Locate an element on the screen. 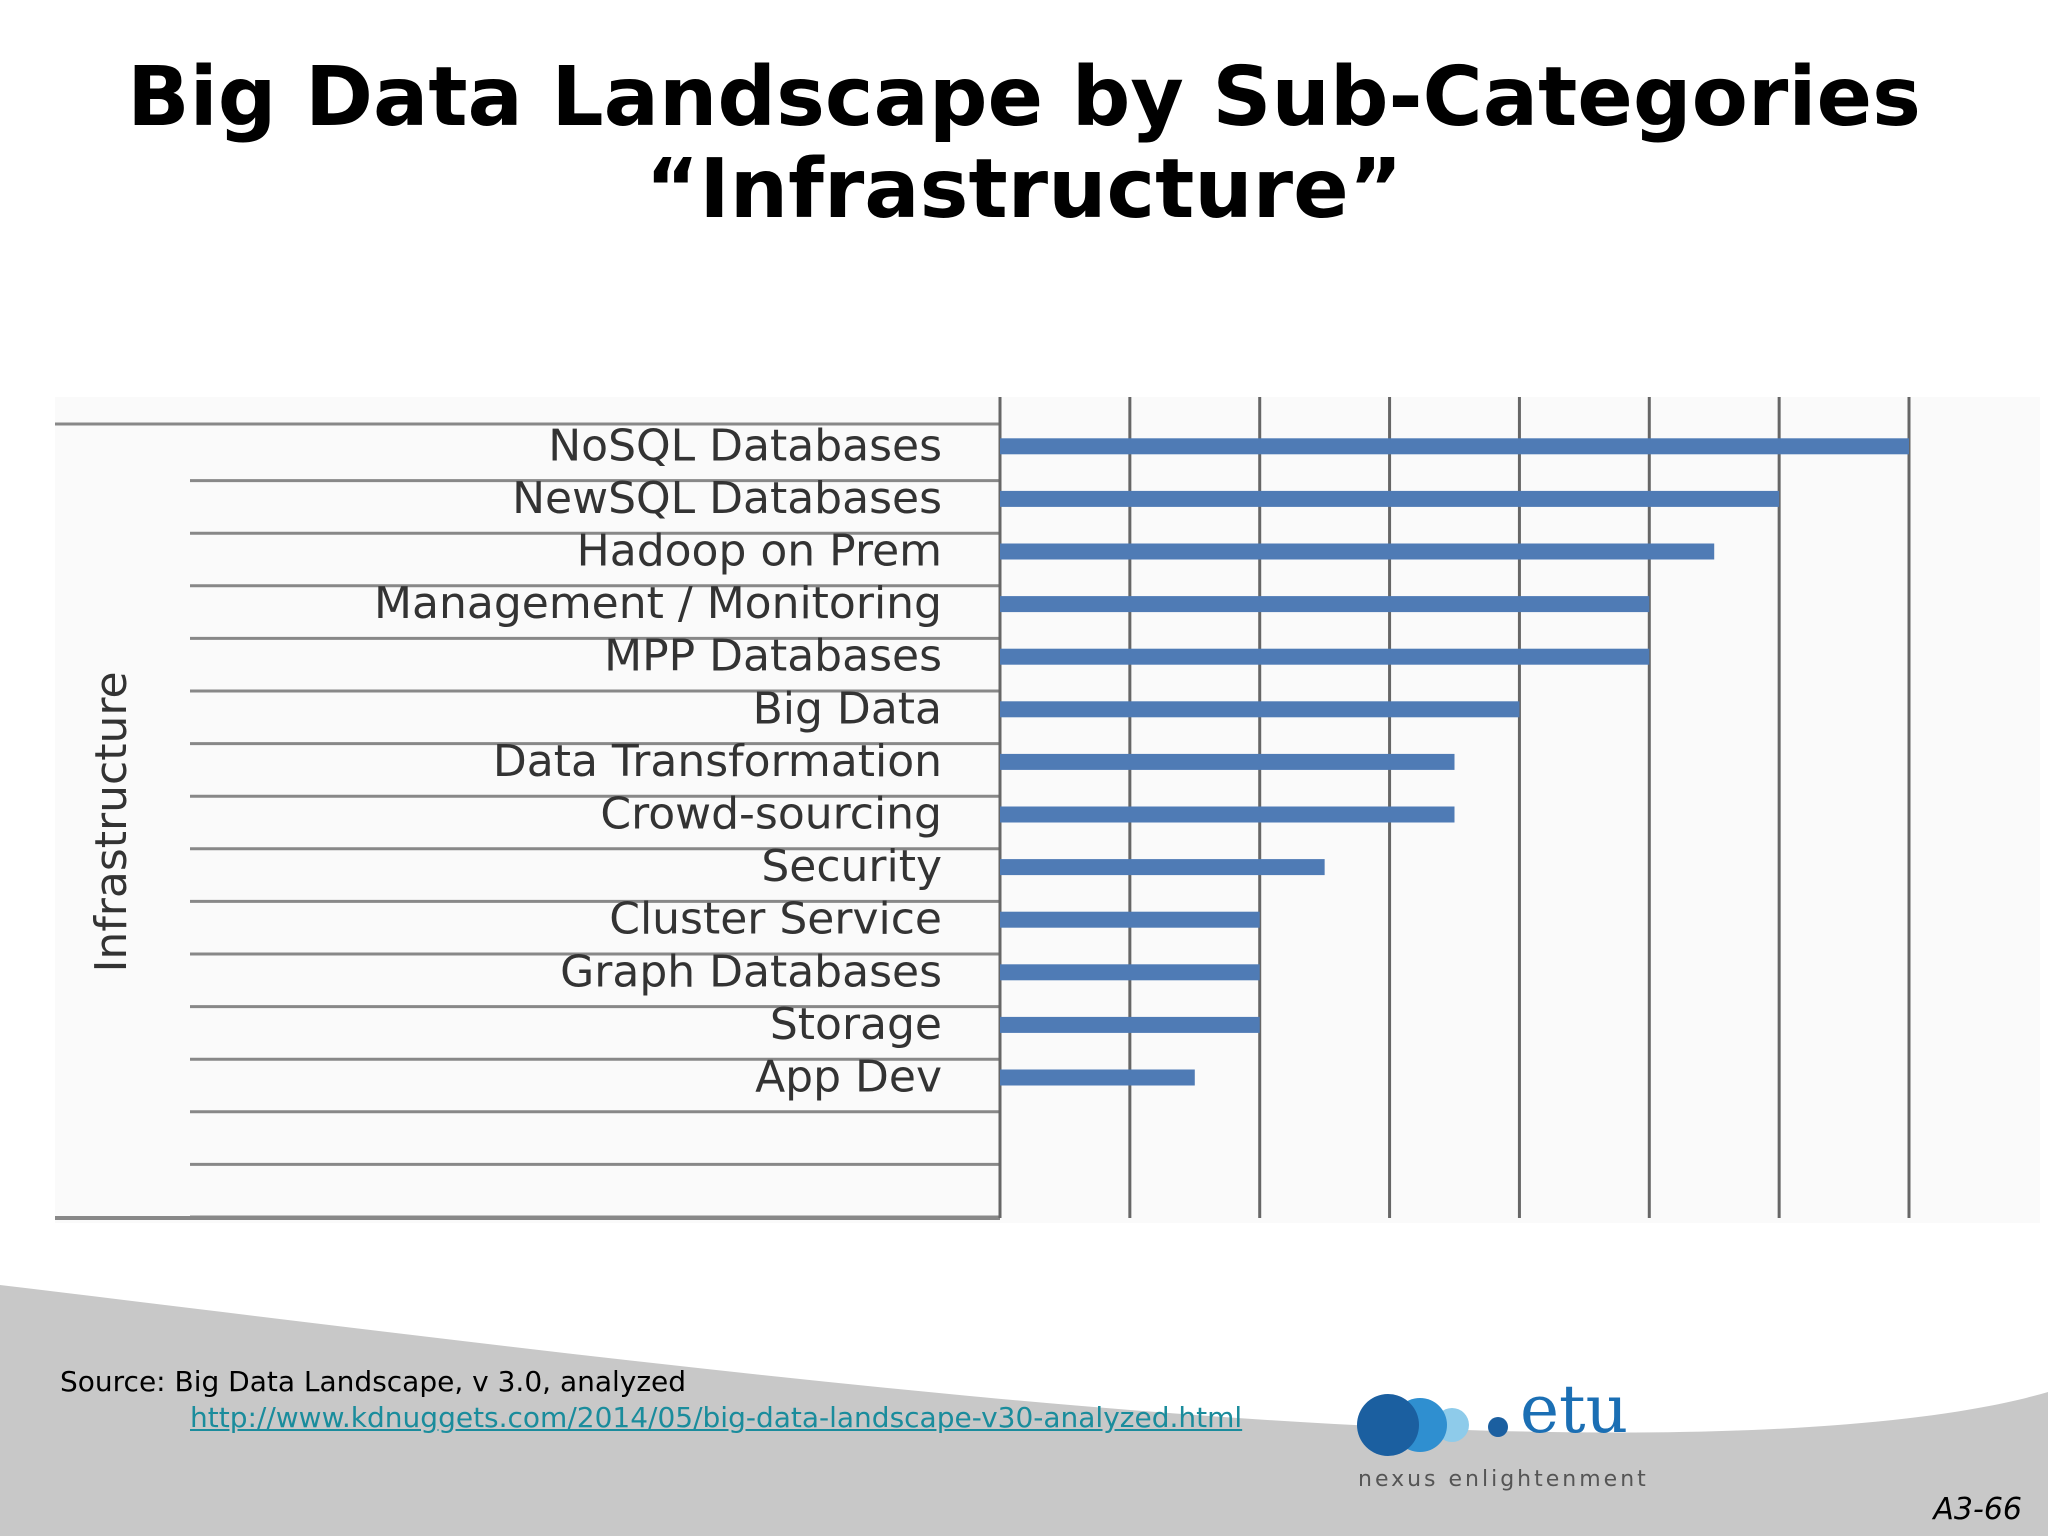 The height and width of the screenshot is (1536, 2048). etu-logo: etu nexus enlightenment is located at coordinates (1500, 1433).